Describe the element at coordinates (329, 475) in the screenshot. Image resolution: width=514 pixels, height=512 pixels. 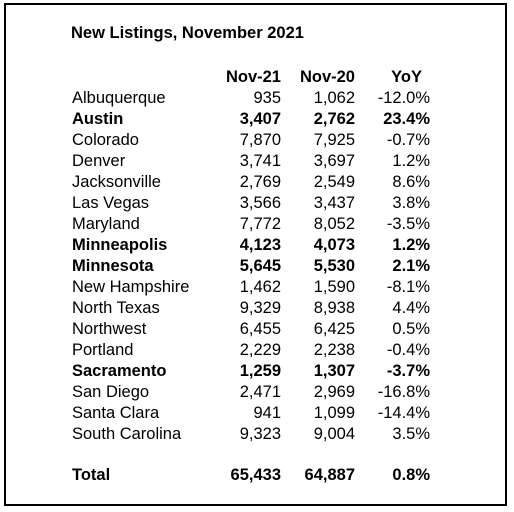
I see `total-nov20: 64,887` at that location.